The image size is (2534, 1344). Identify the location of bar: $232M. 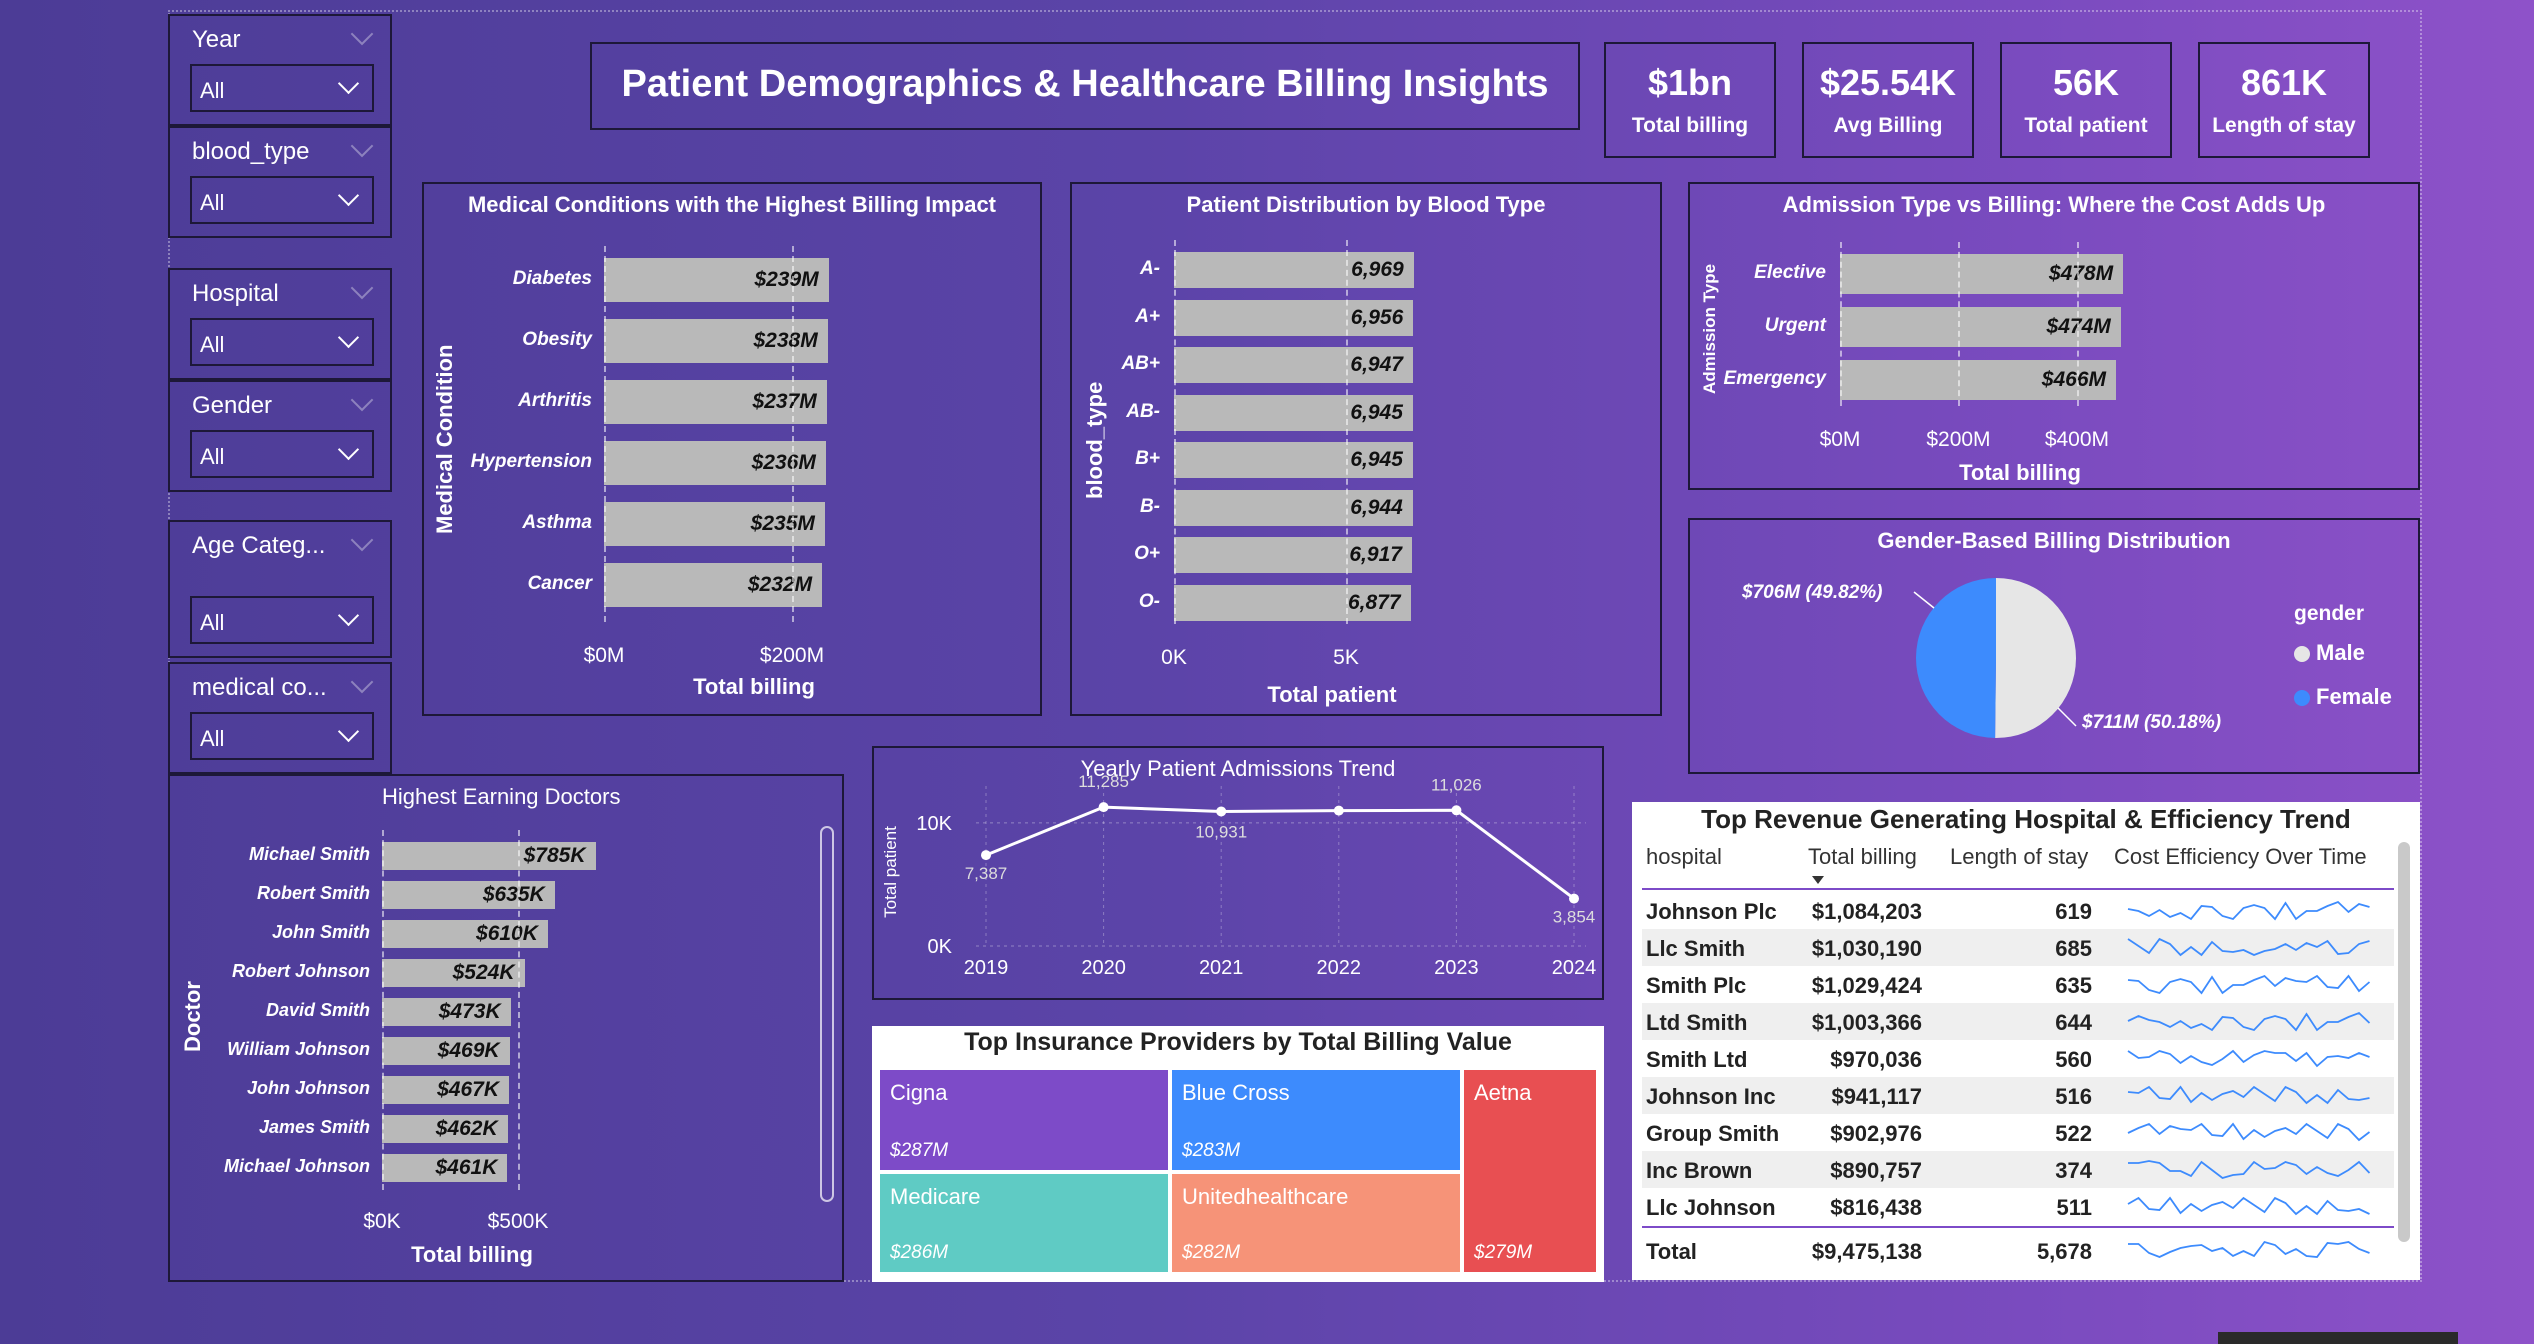
(713, 585).